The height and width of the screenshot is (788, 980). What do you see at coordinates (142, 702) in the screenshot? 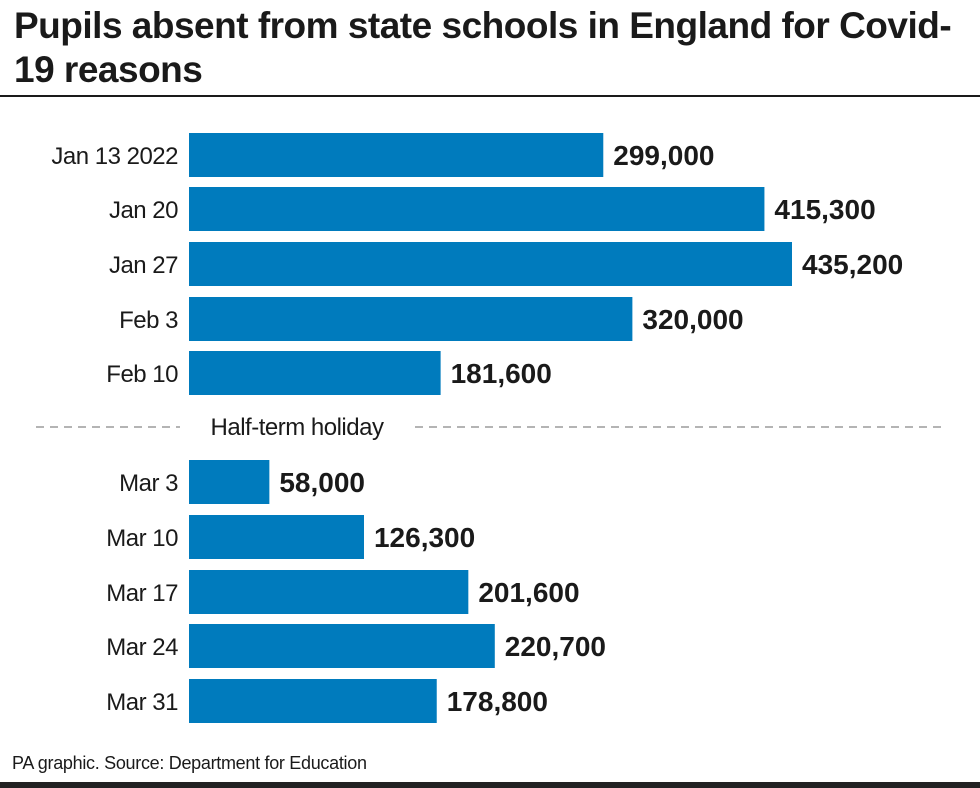
I see `category-label: Mar 31` at bounding box center [142, 702].